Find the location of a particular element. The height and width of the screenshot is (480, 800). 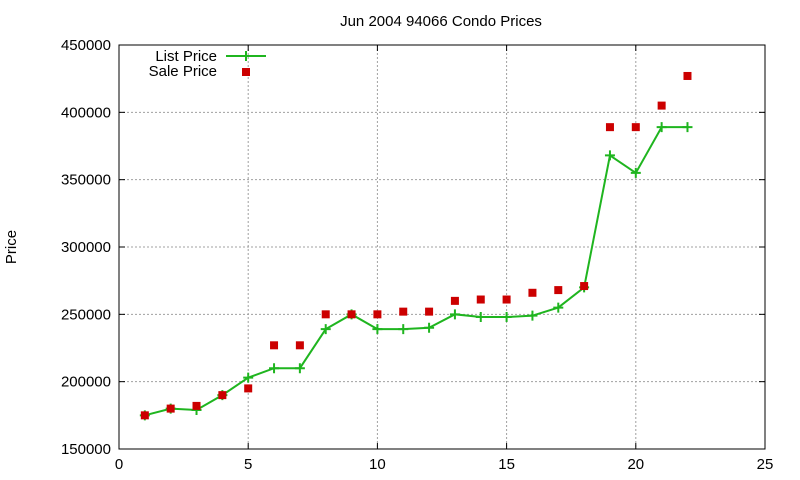

chart-title: Jun 2004 94066 Condo Prices is located at coordinates (441, 21).